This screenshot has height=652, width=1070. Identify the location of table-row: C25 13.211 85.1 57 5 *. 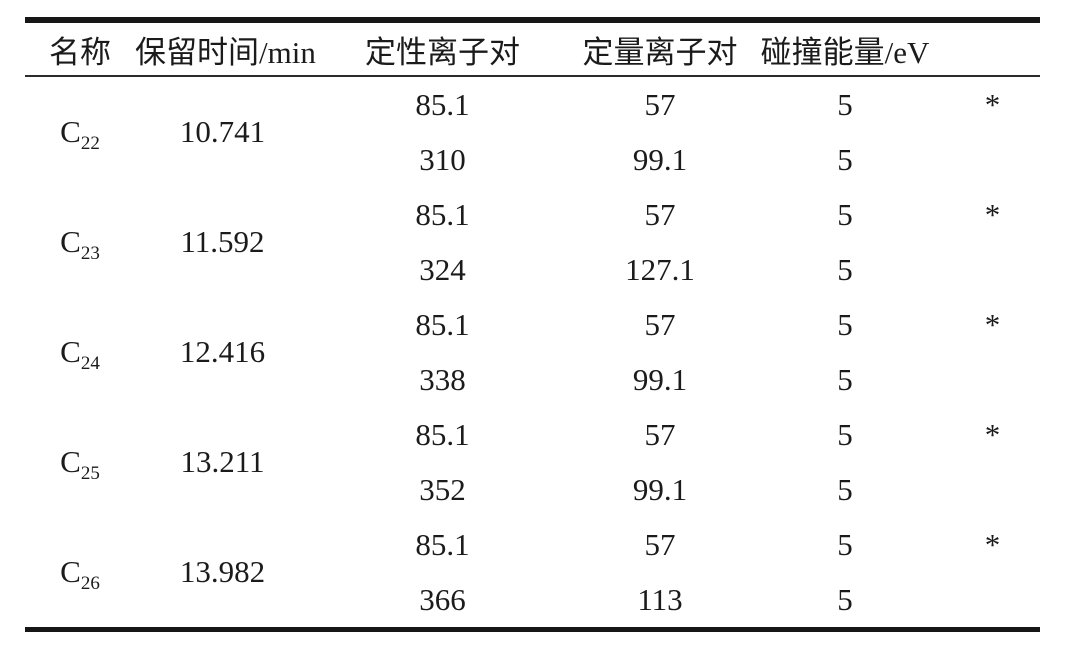
(532, 445).